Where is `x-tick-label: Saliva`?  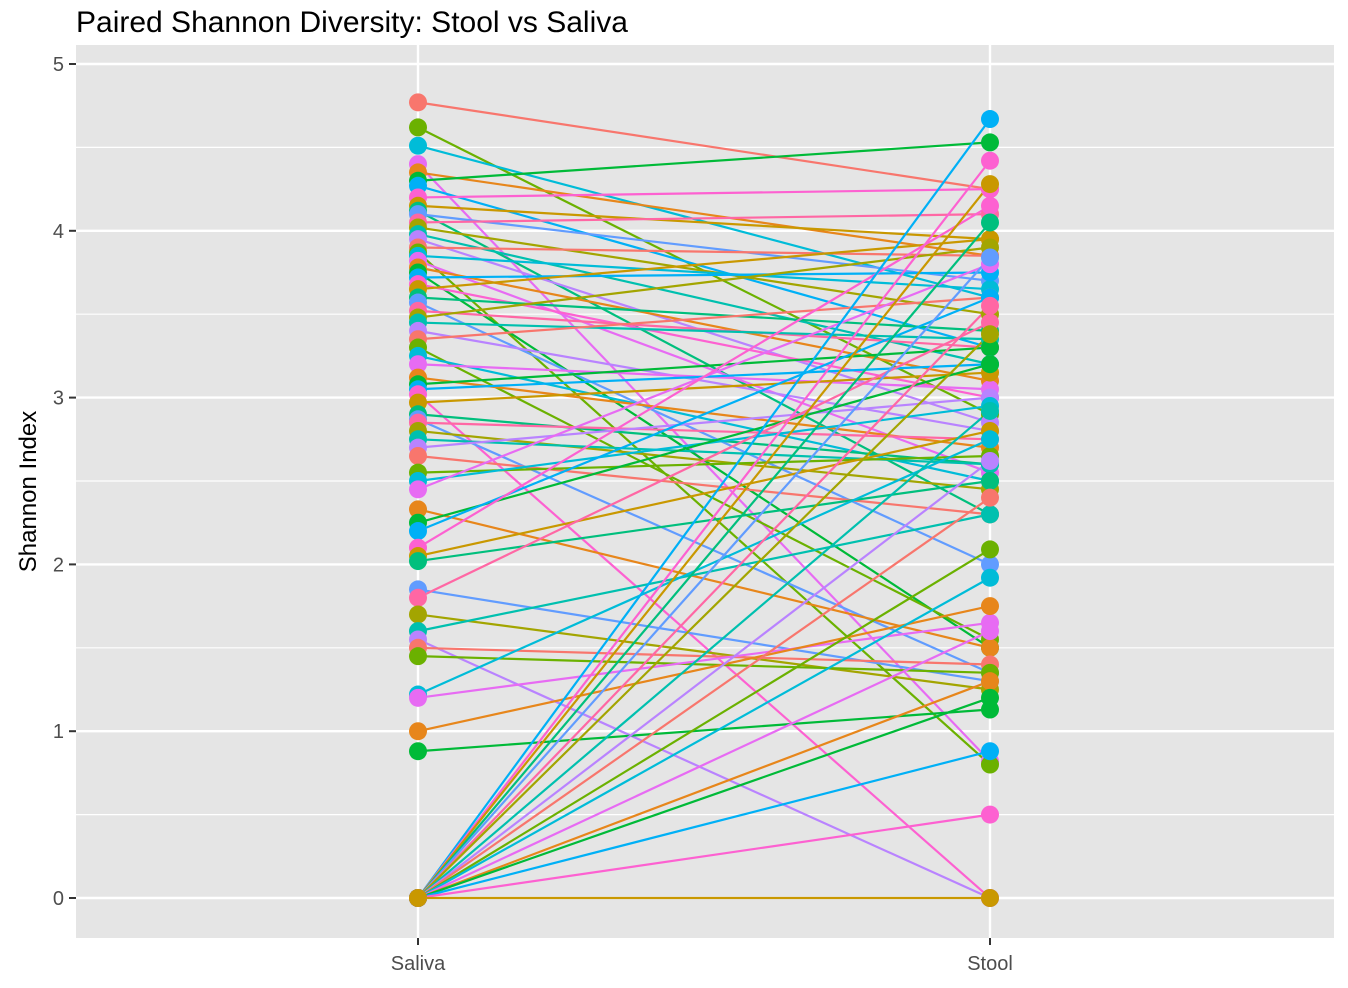
x-tick-label: Saliva is located at coordinates (418, 964).